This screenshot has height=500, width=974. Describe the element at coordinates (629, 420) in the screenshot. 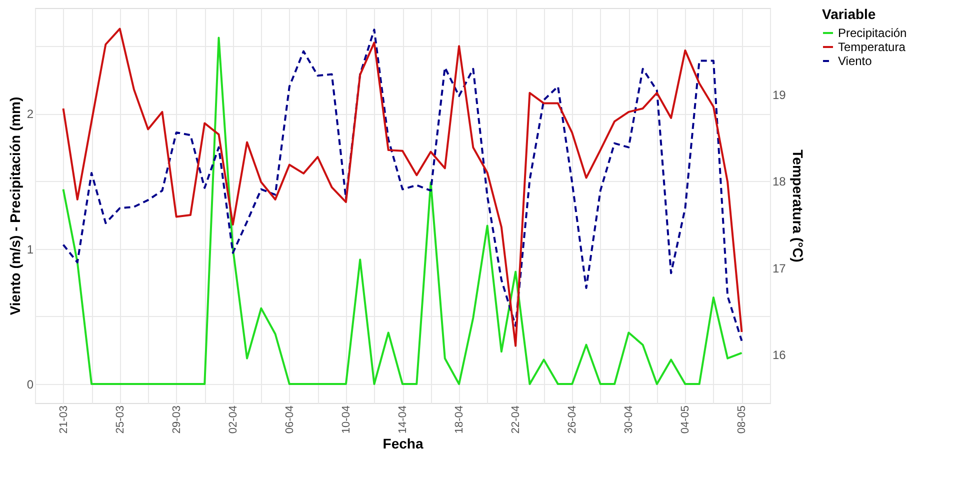

I see `x-tick-label: 30-04` at that location.